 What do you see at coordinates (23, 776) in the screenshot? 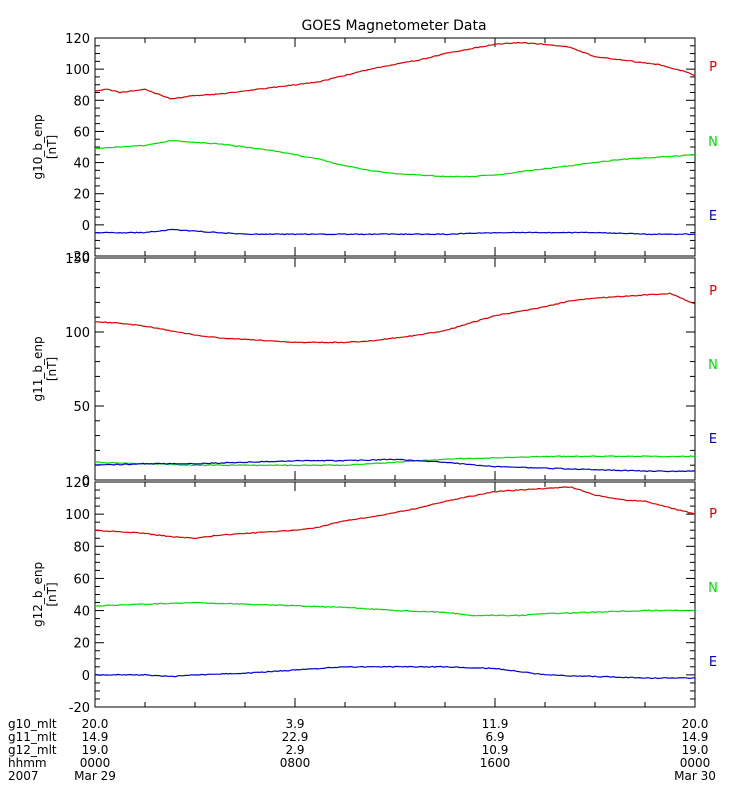
I see `x-row-label: 2007` at bounding box center [23, 776].